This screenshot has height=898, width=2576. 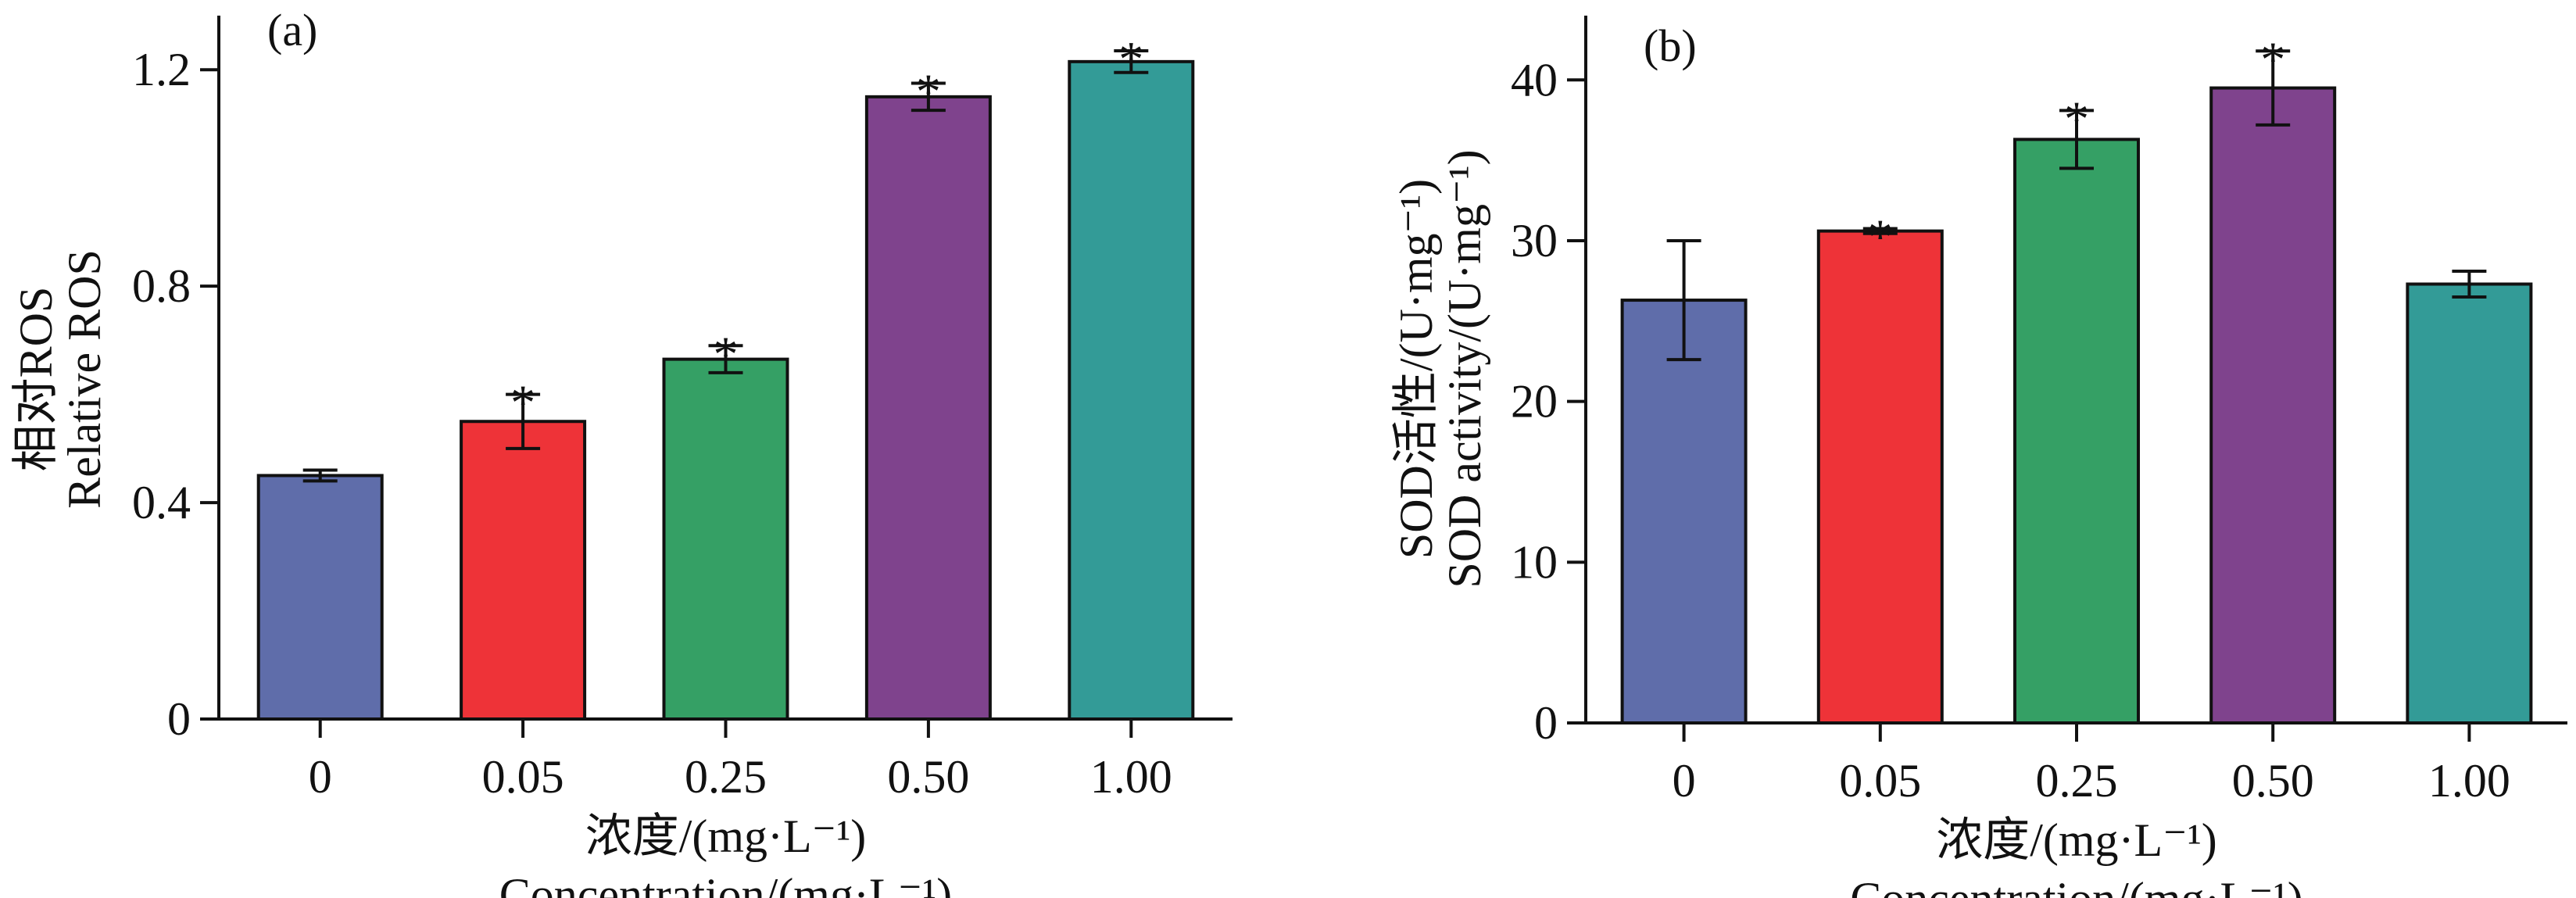 I want to click on y-axis-label-cn: SOD活性/(U·mg⁻¹), so click(x=1416, y=369).